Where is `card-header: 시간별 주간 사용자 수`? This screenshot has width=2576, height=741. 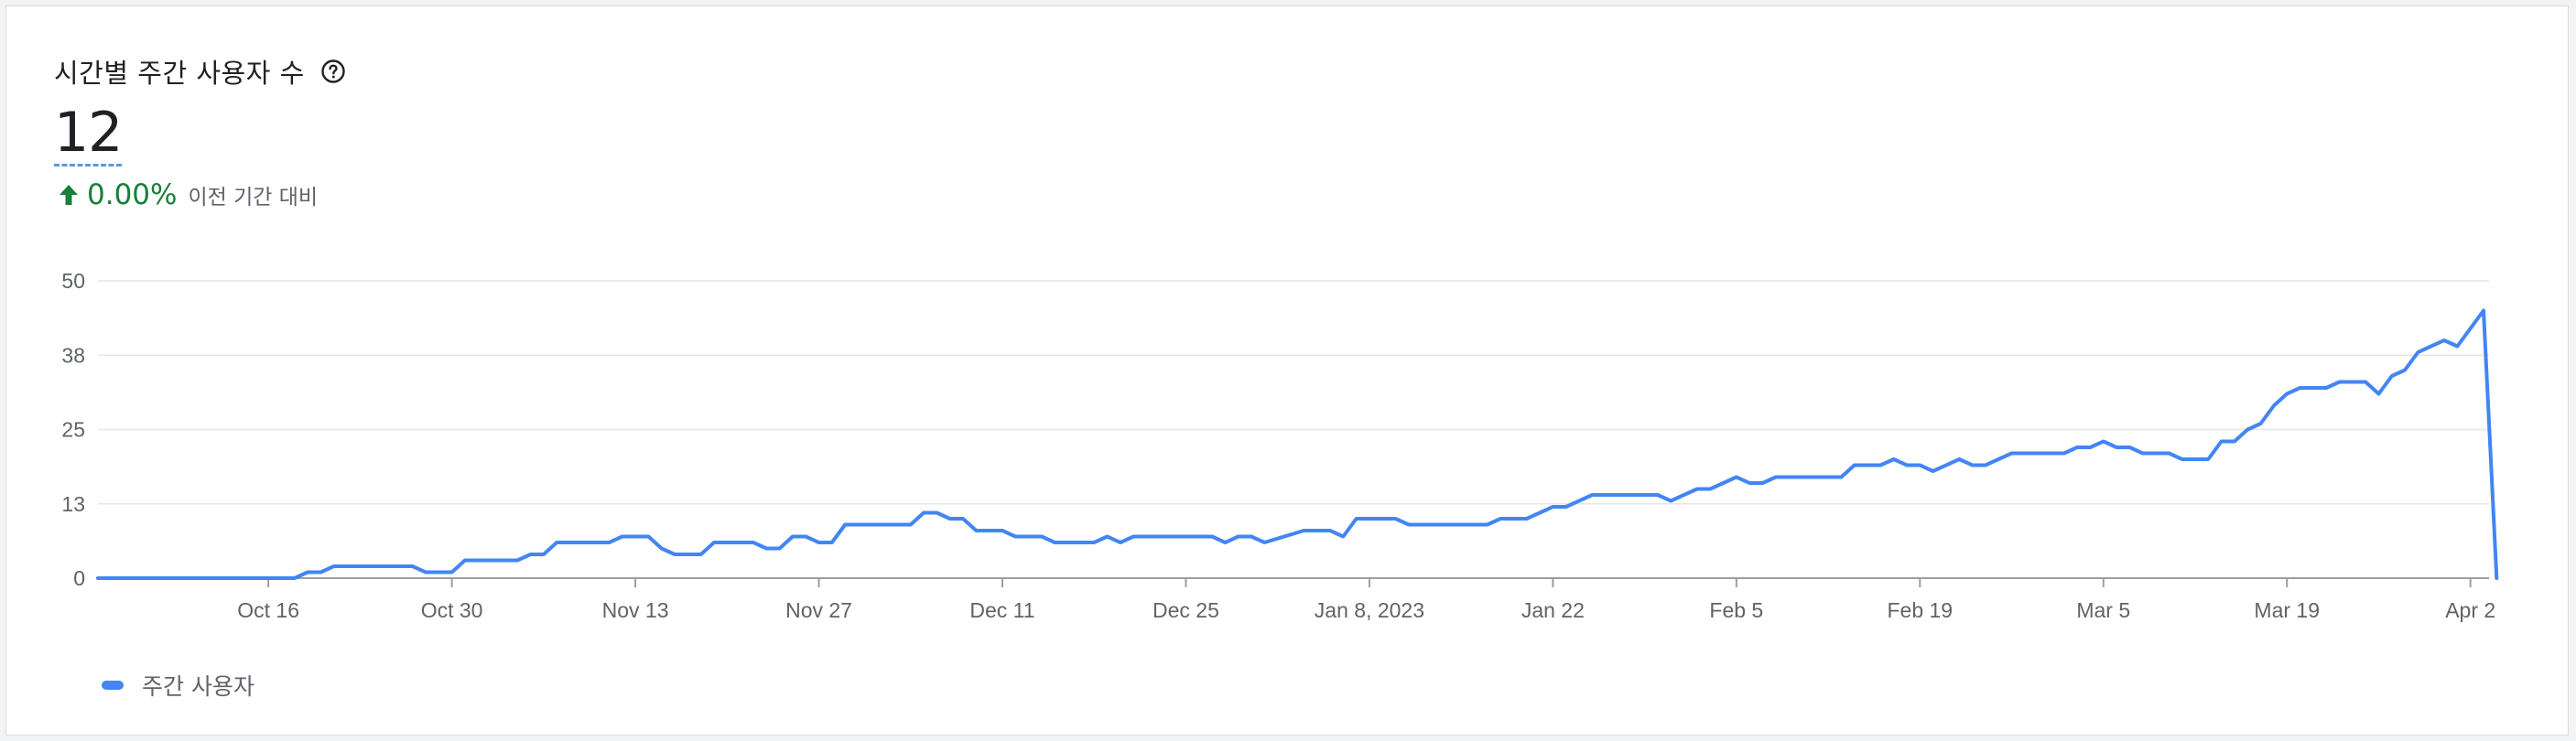 card-header: 시간별 주간 사용자 수 is located at coordinates (201, 72).